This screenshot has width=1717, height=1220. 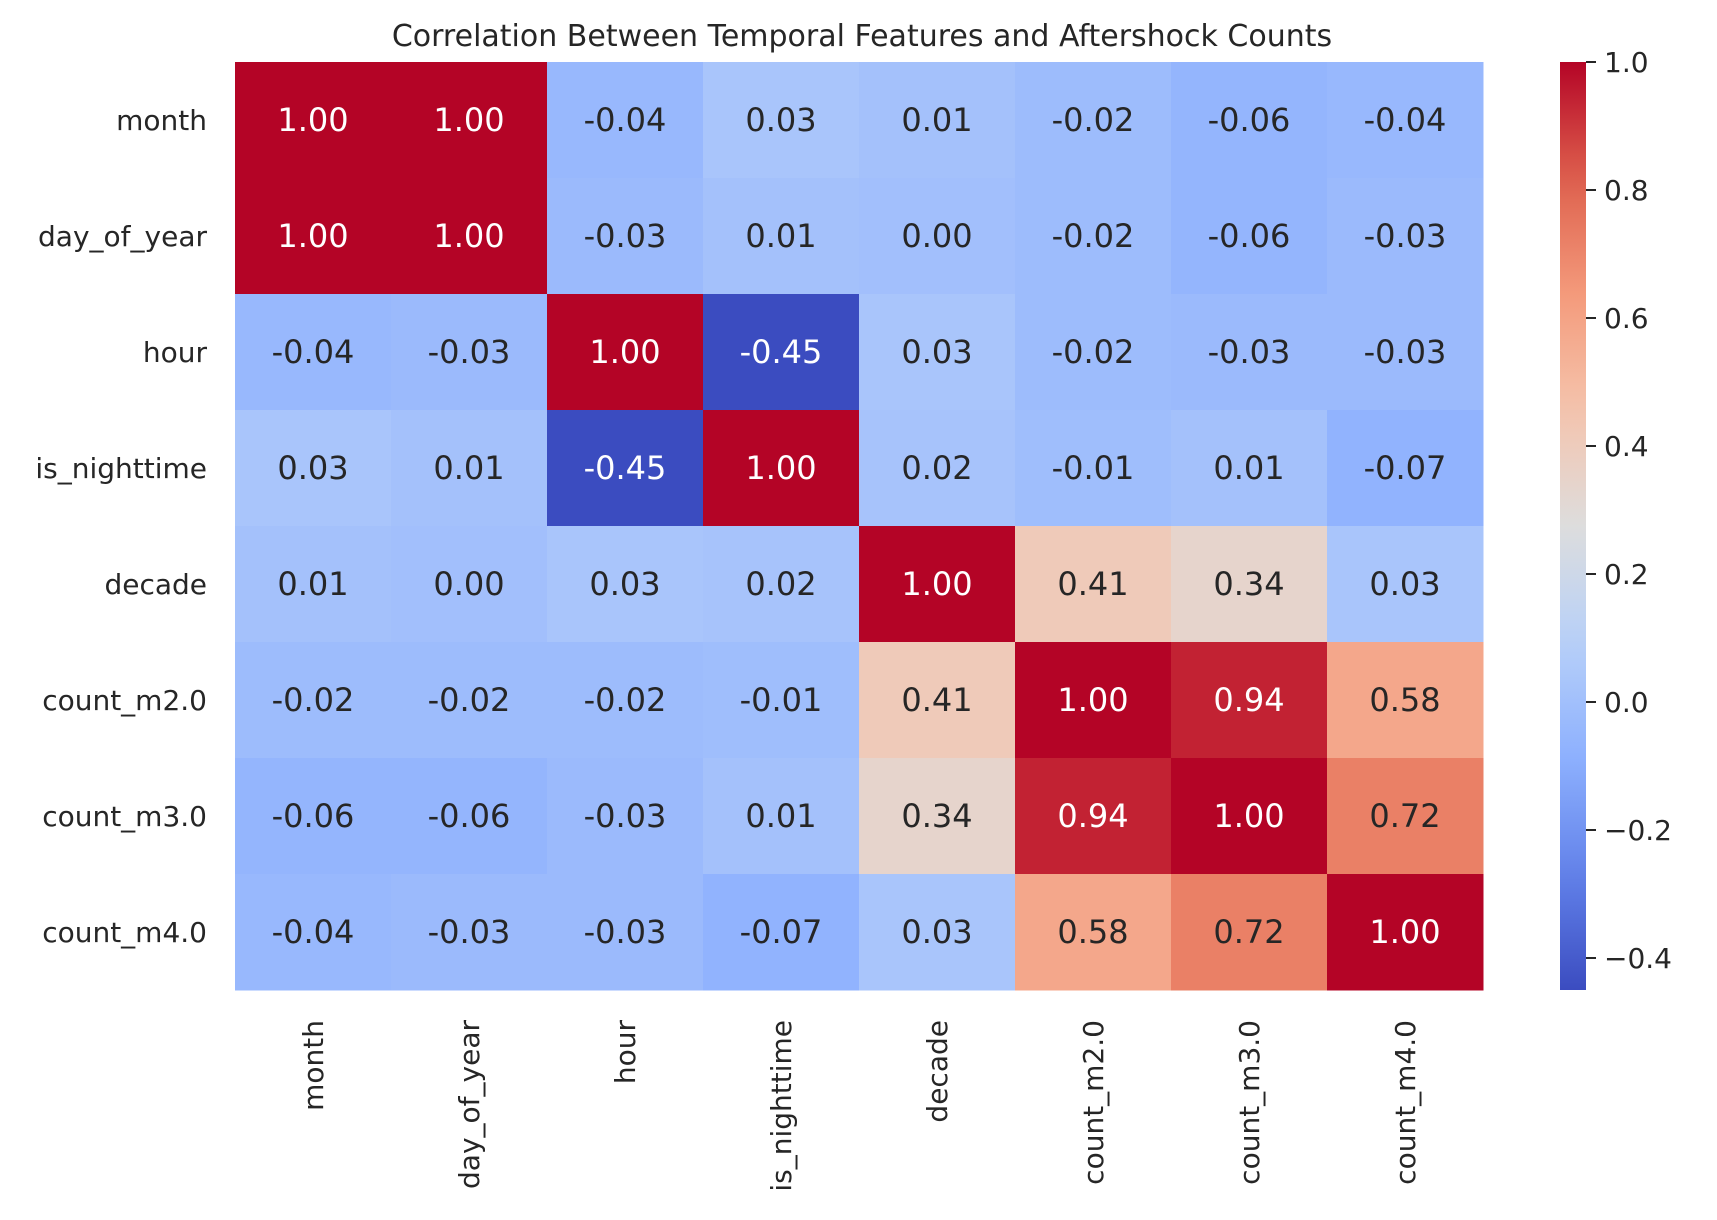 I want to click on colorbar-gradient, so click(x=1573, y=526).